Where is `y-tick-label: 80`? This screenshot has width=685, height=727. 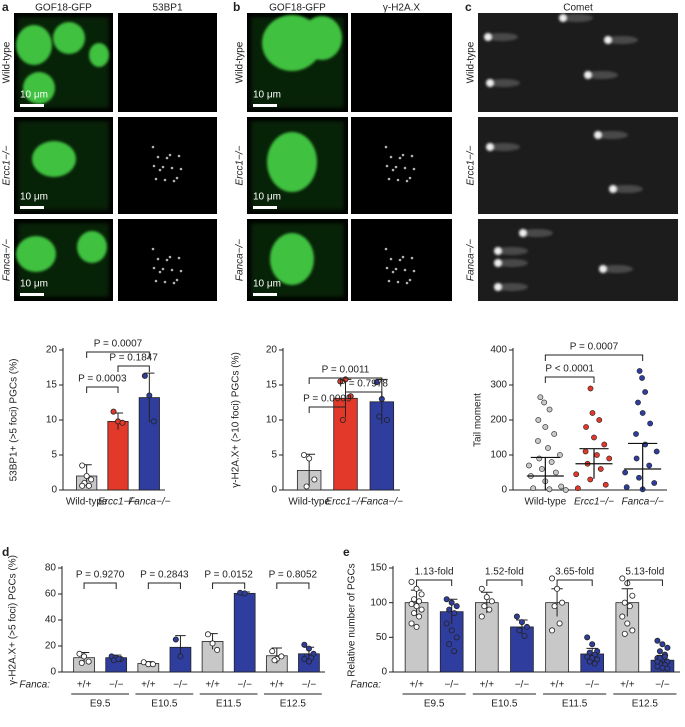 y-tick-label: 80 is located at coordinates (51, 568).